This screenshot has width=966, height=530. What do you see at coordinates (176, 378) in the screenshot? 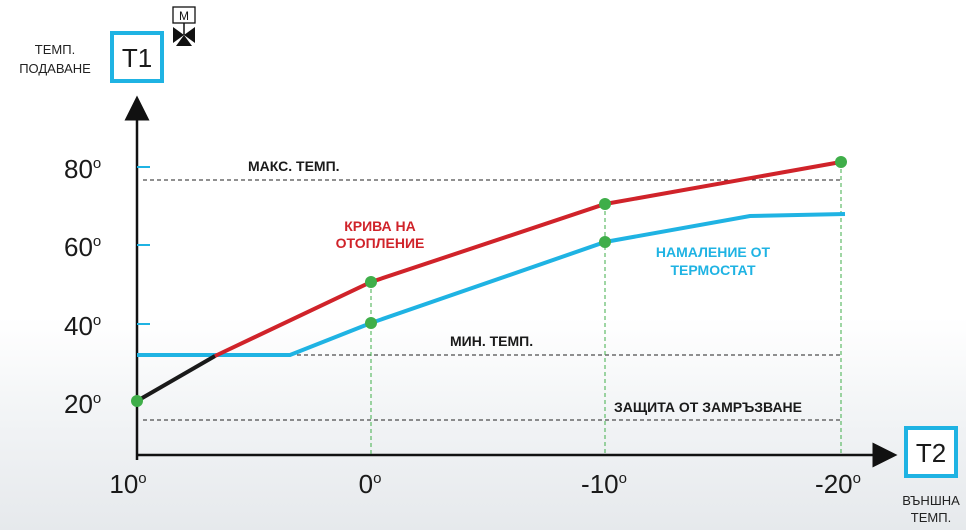
I see `frost-segment-line` at bounding box center [176, 378].